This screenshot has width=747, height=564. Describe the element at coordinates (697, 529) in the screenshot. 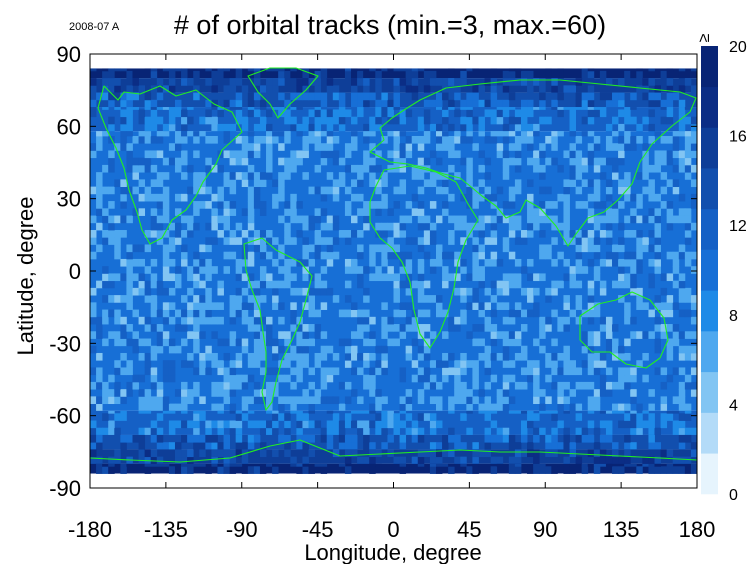

I see `x-tick-label: 180` at that location.